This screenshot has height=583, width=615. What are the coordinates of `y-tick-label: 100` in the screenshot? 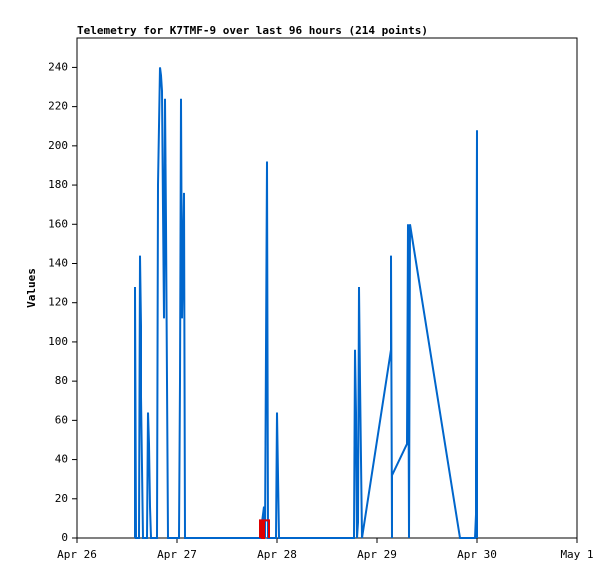 It's located at (58, 341).